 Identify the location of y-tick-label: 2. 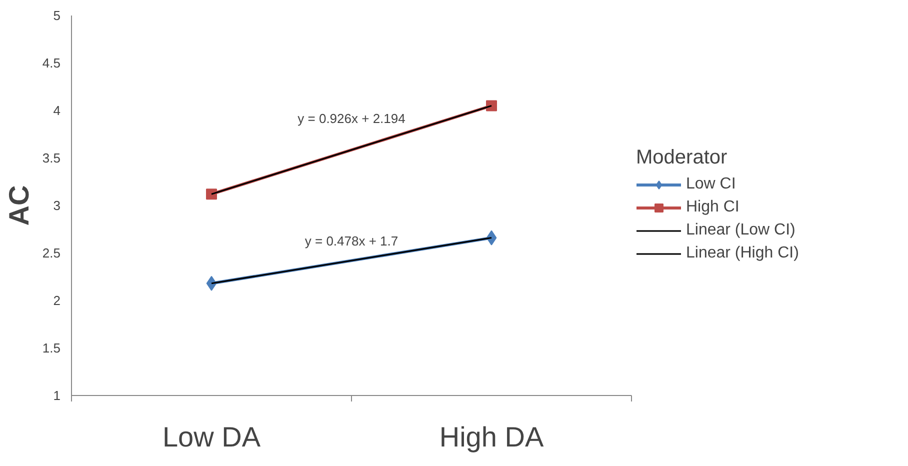
(57, 300).